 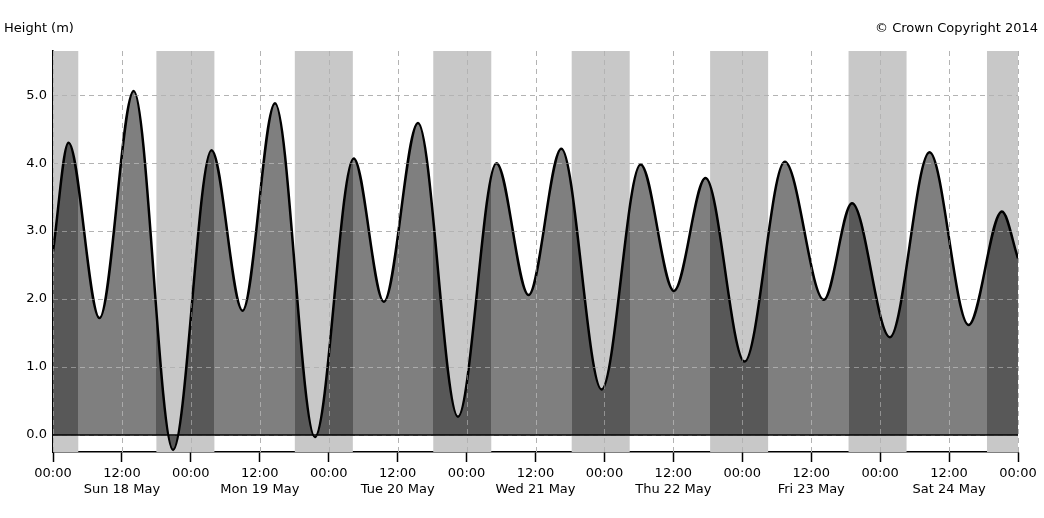 I want to click on y-tick-label: 2.0, so click(x=36, y=298).